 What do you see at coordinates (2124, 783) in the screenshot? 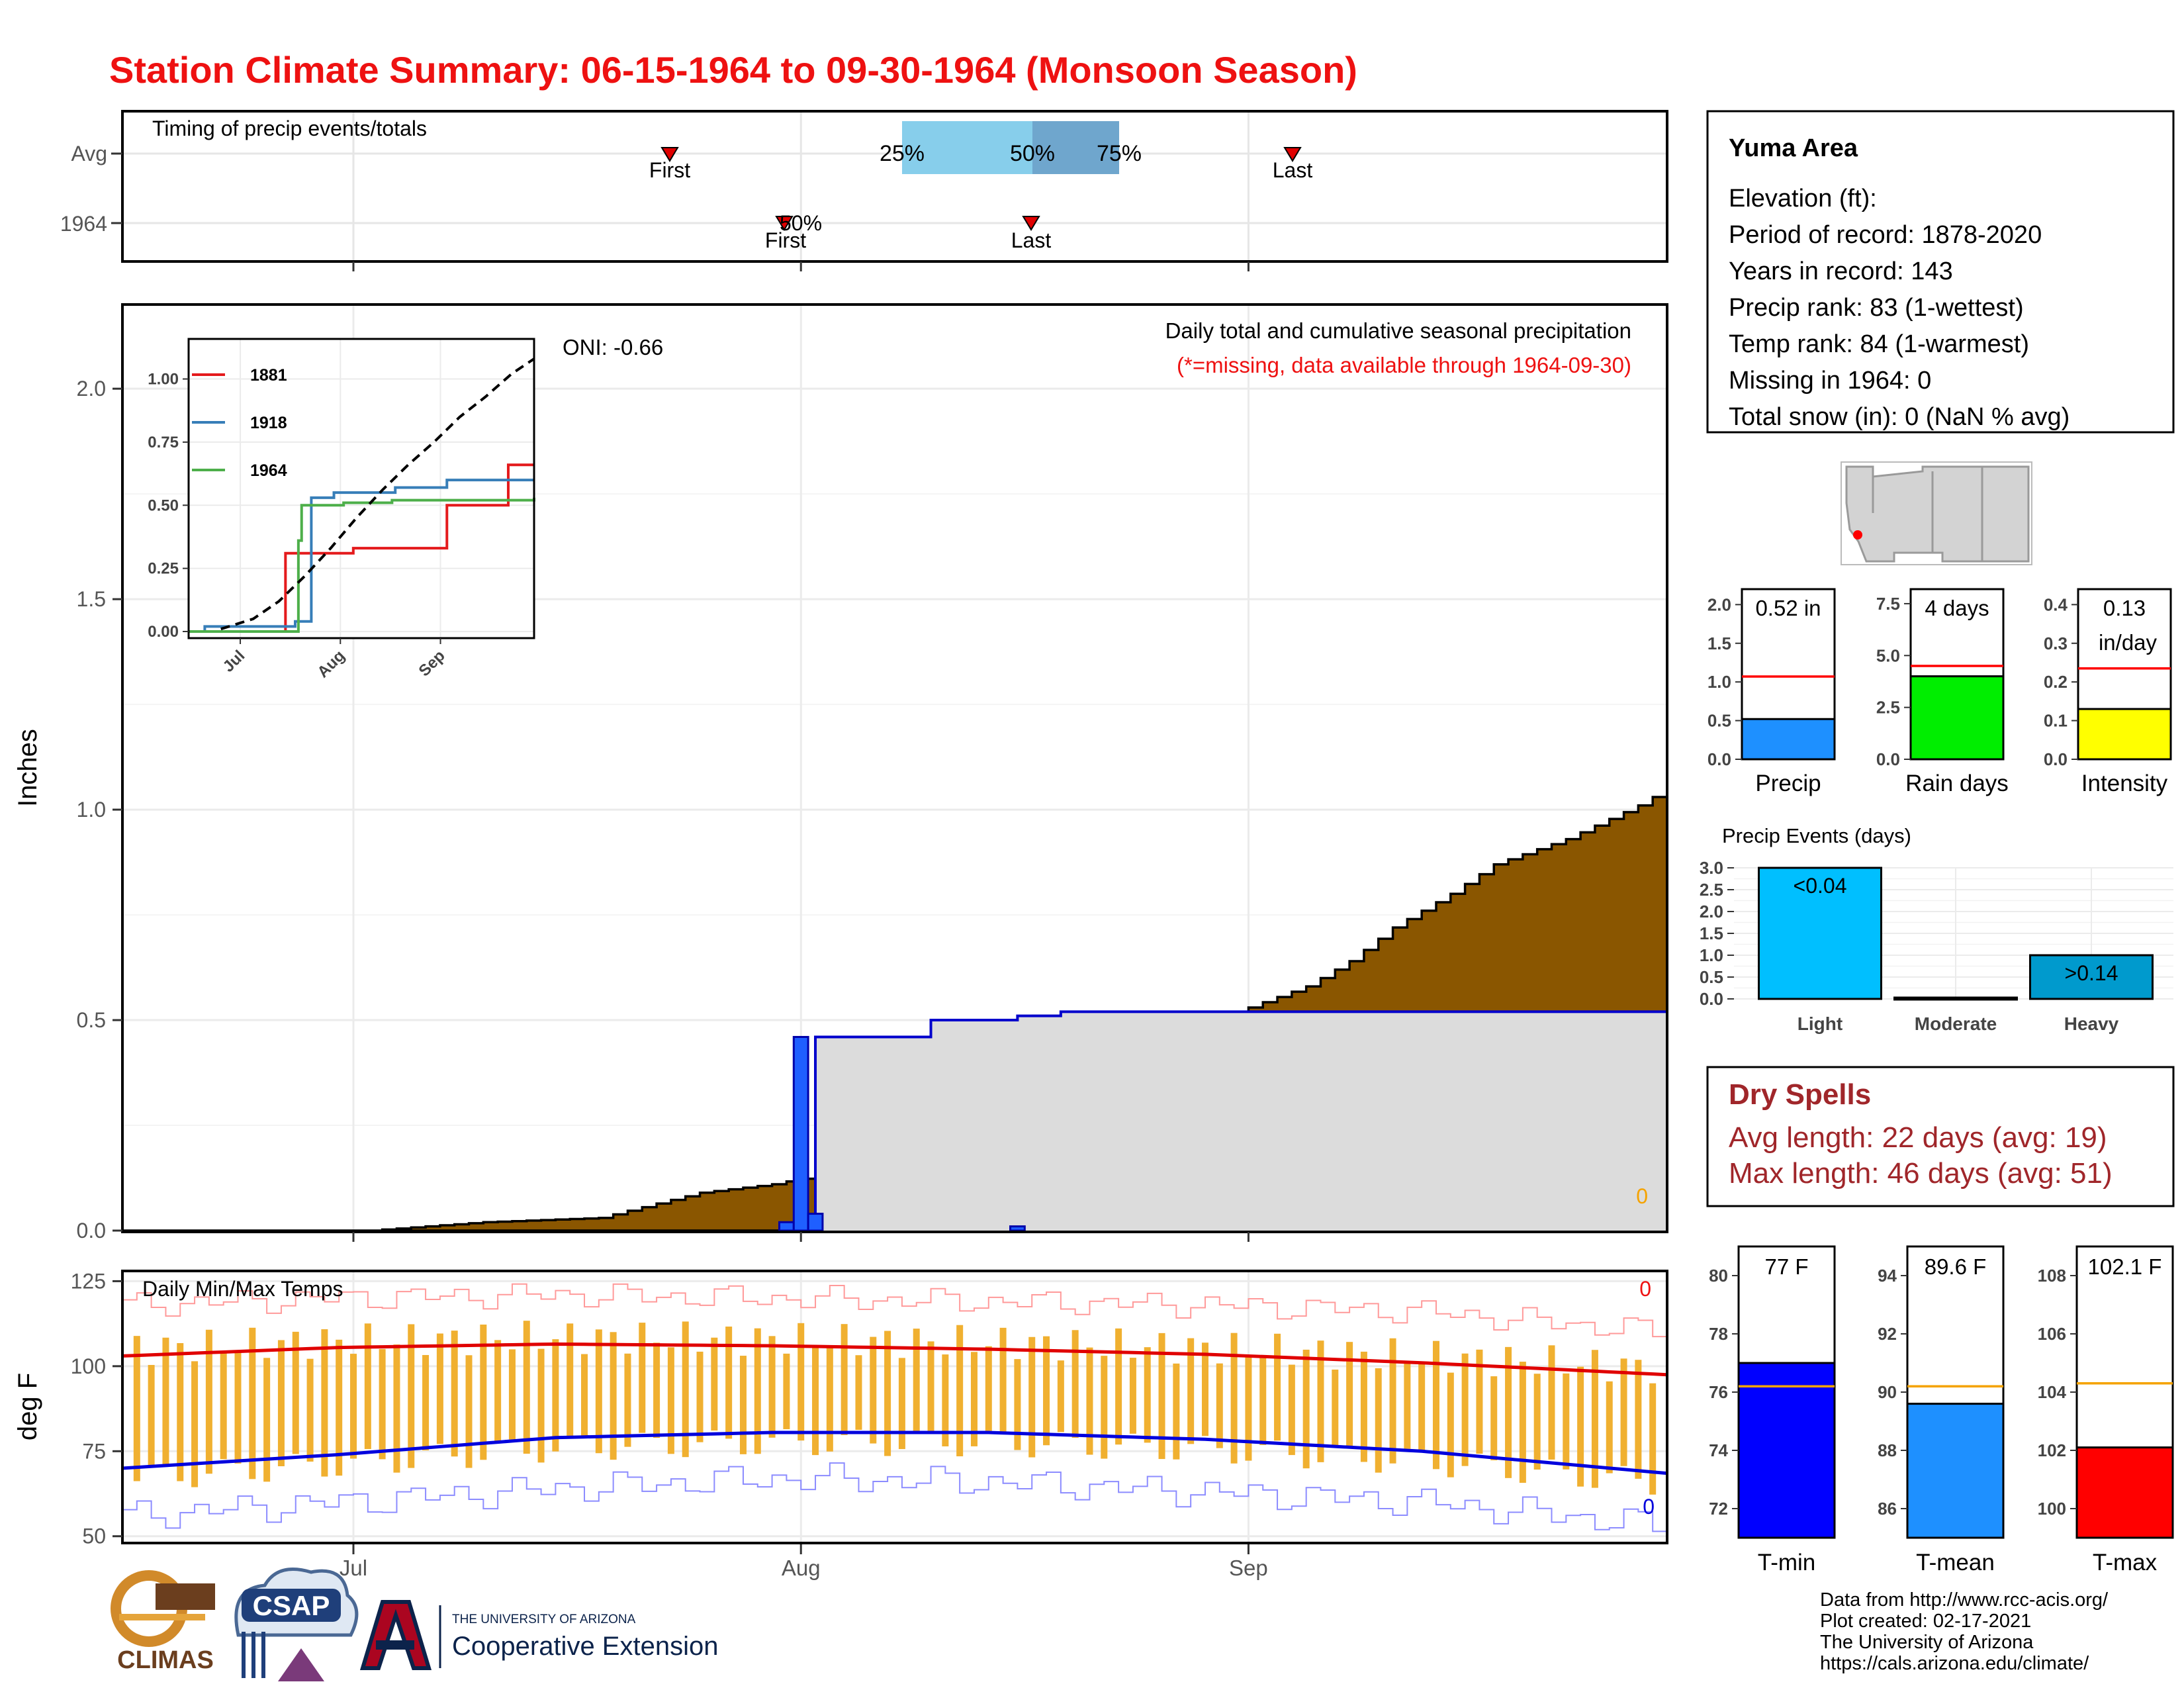
I see `mini-bar-label: Intensity` at bounding box center [2124, 783].